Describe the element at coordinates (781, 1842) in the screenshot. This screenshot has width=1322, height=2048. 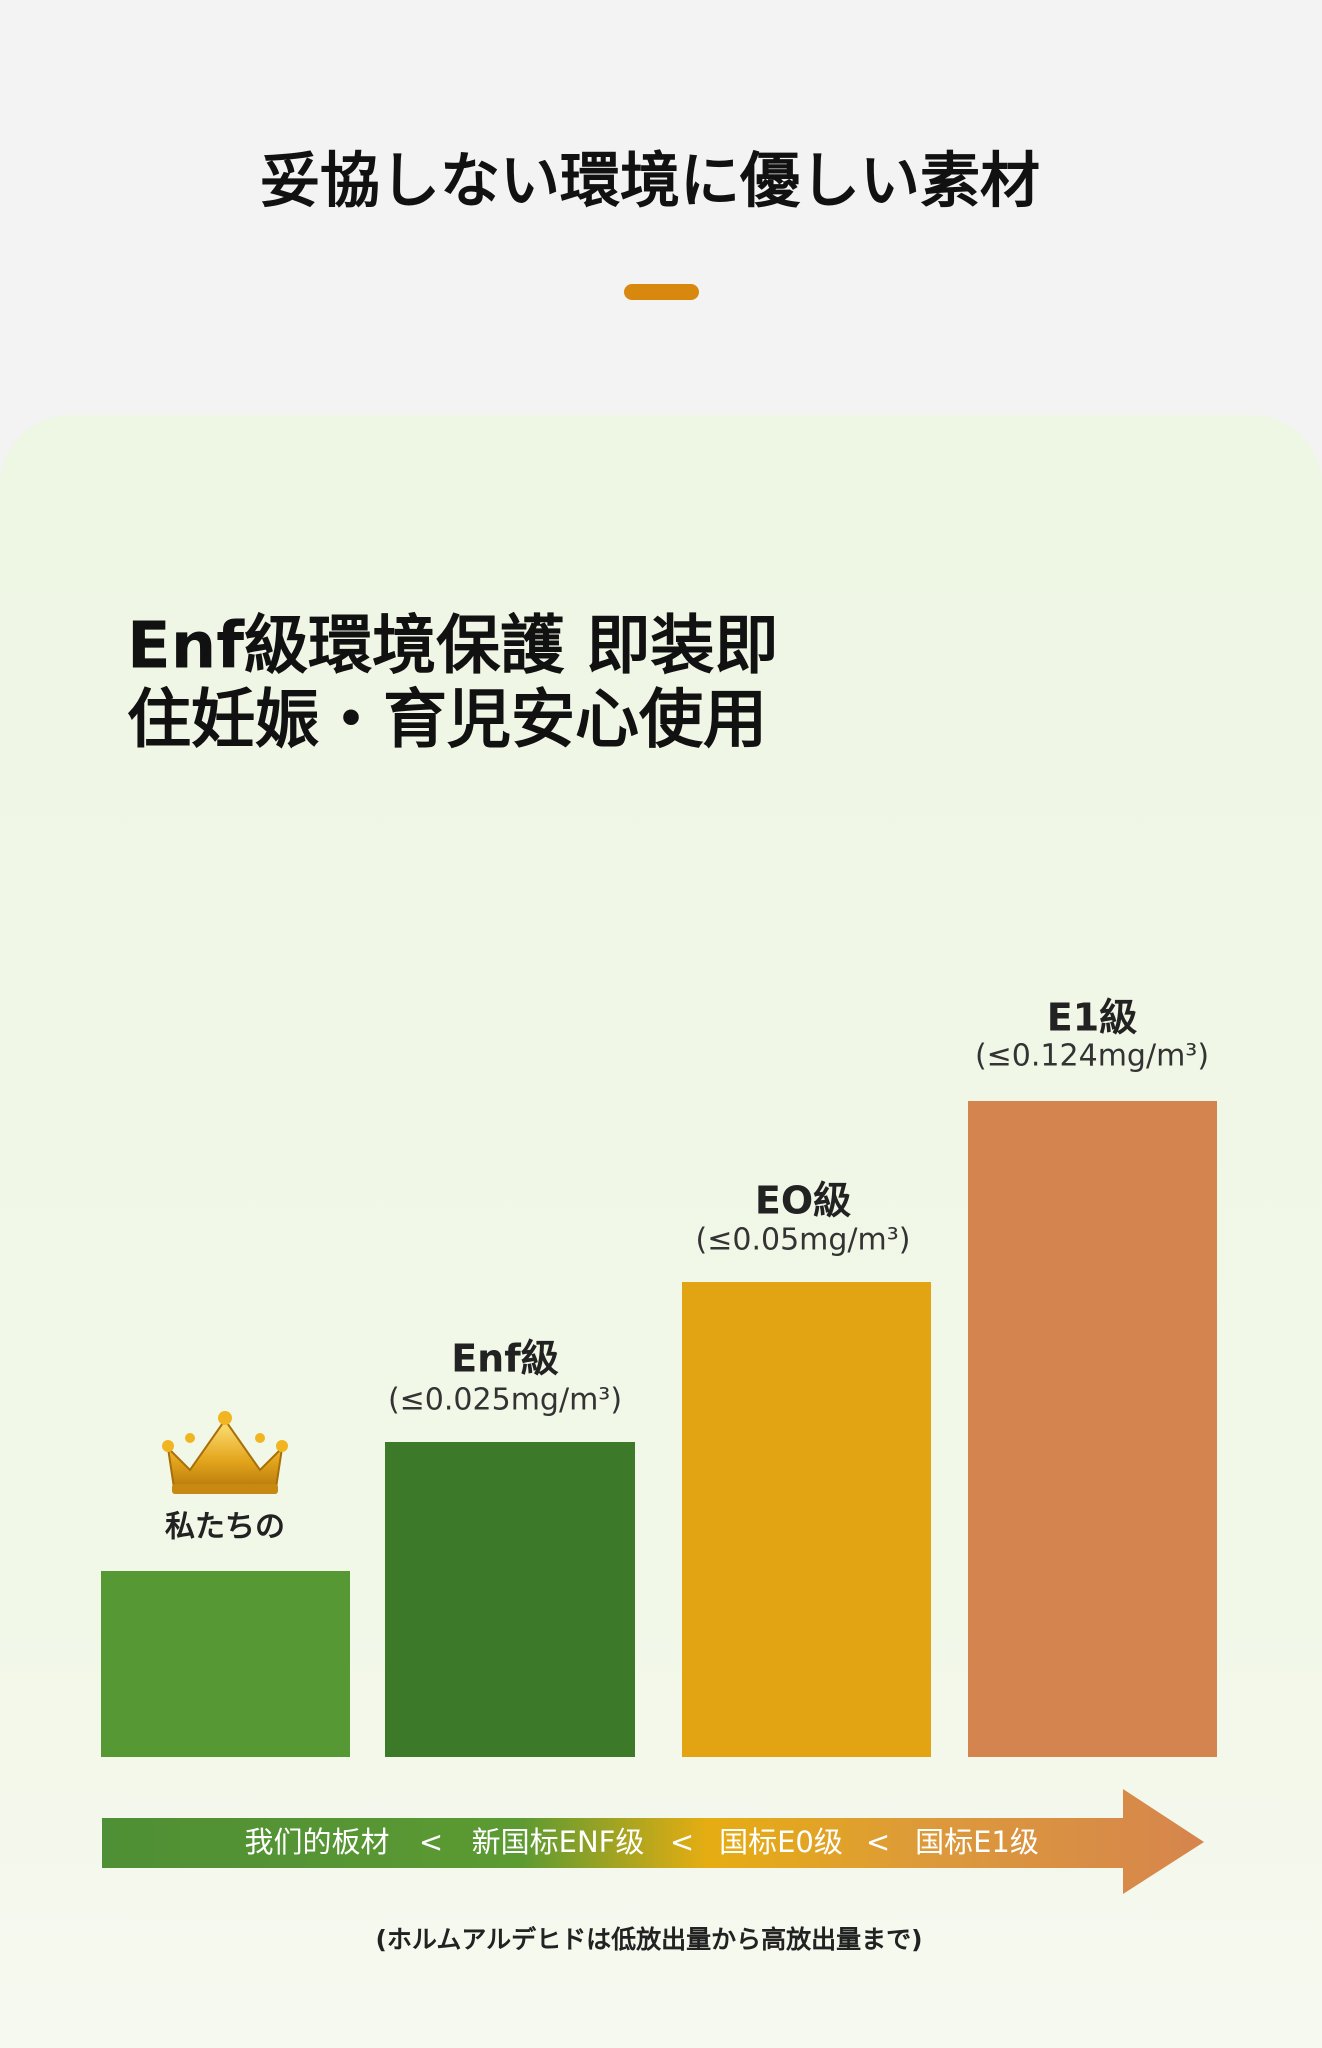
I see `scale-item: 国标E0级` at that location.